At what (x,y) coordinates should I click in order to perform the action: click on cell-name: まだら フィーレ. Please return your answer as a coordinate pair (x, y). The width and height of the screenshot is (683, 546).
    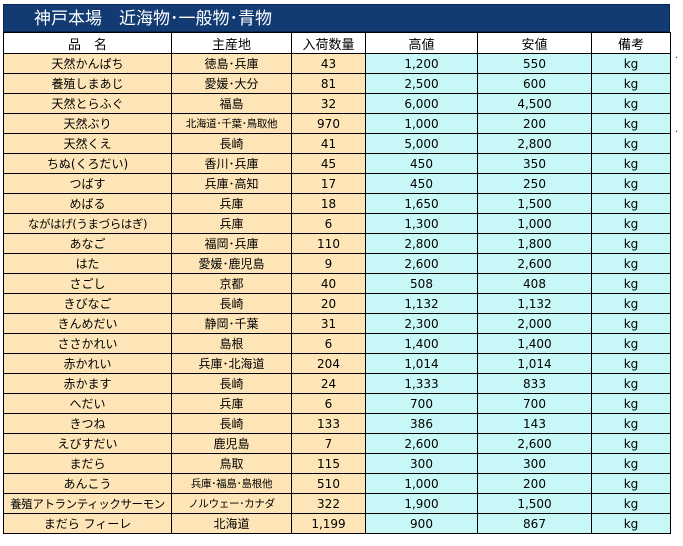
    Looking at the image, I should click on (87, 523).